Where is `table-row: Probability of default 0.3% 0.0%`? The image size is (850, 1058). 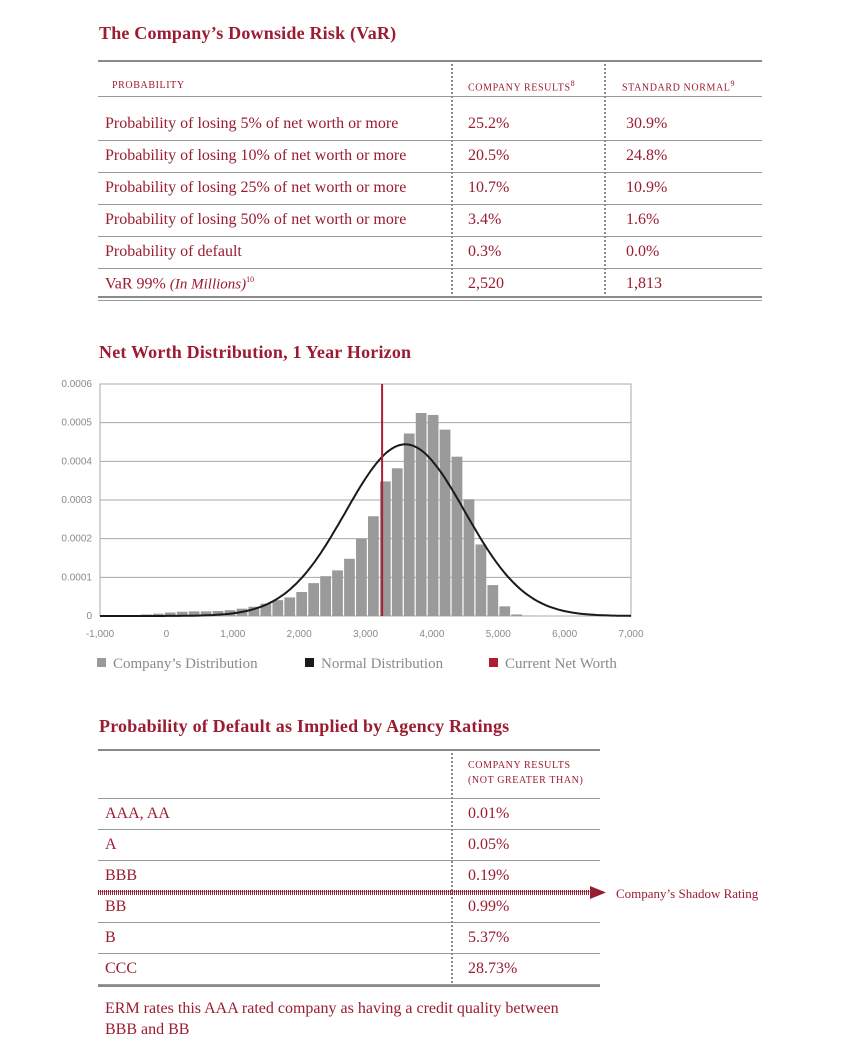
table-row: Probability of default 0.3% 0.0% is located at coordinates (430, 252).